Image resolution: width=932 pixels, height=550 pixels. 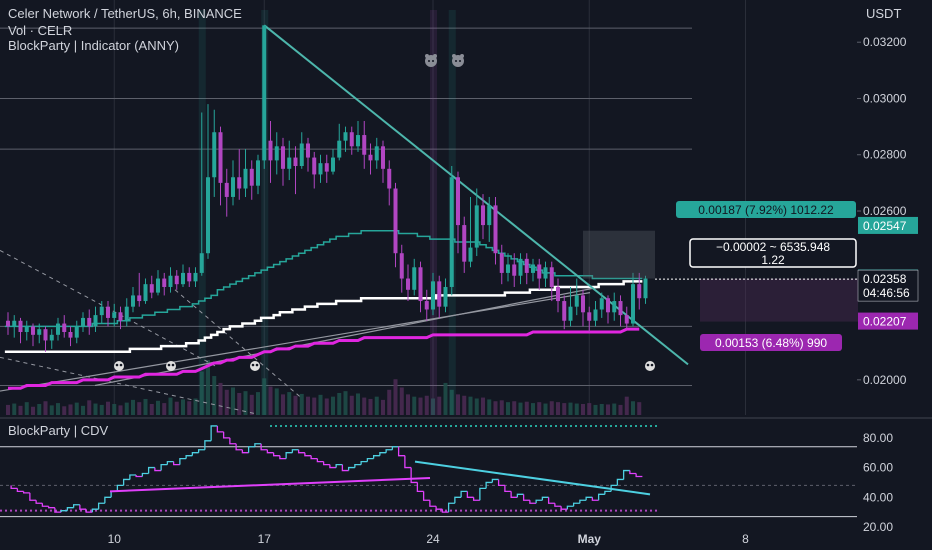 I want to click on signal-highlight, so click(x=433, y=212).